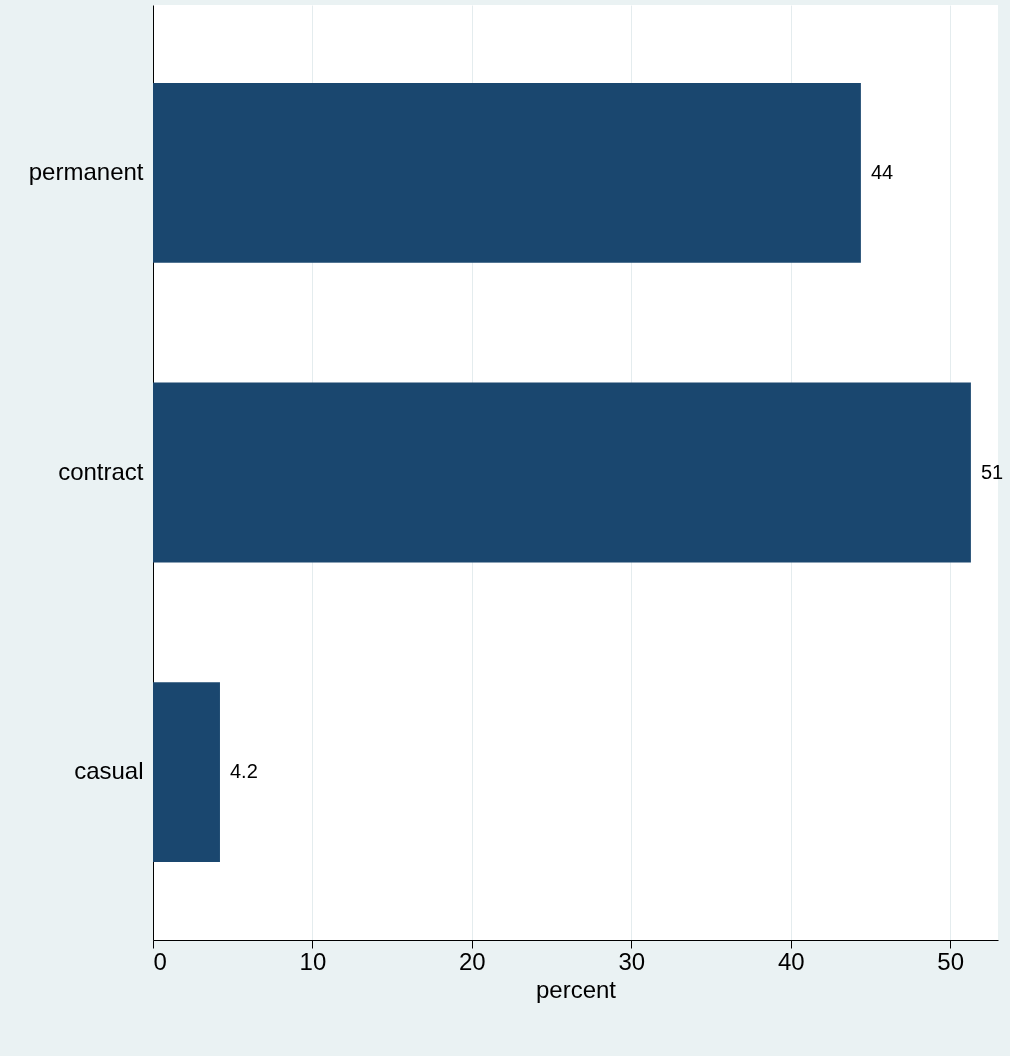 The image size is (1010, 1056). Describe the element at coordinates (160, 961) in the screenshot. I see `x-tick-label: 0` at that location.